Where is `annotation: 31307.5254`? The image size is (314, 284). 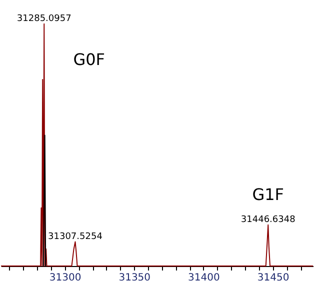
annotation: 31307.5254 is located at coordinates (75, 237).